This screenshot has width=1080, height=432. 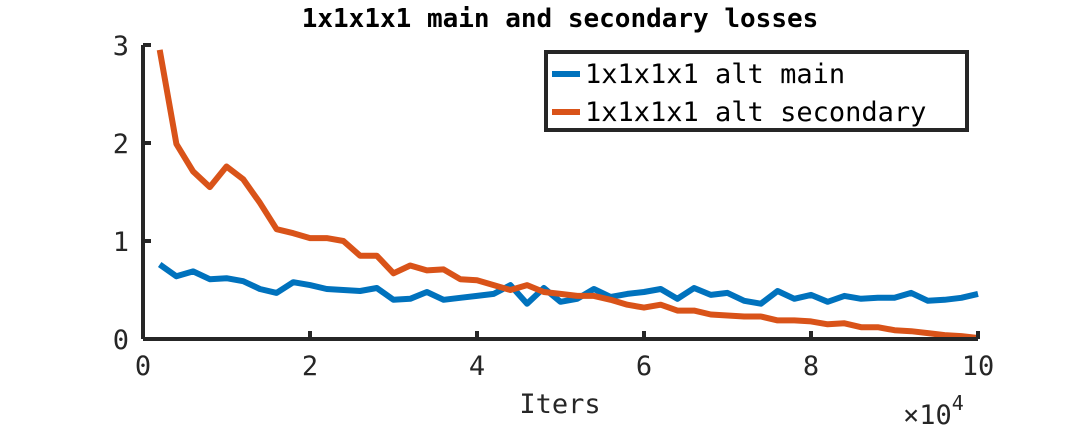 What do you see at coordinates (121, 340) in the screenshot?
I see `y-tick-label: 0` at bounding box center [121, 340].